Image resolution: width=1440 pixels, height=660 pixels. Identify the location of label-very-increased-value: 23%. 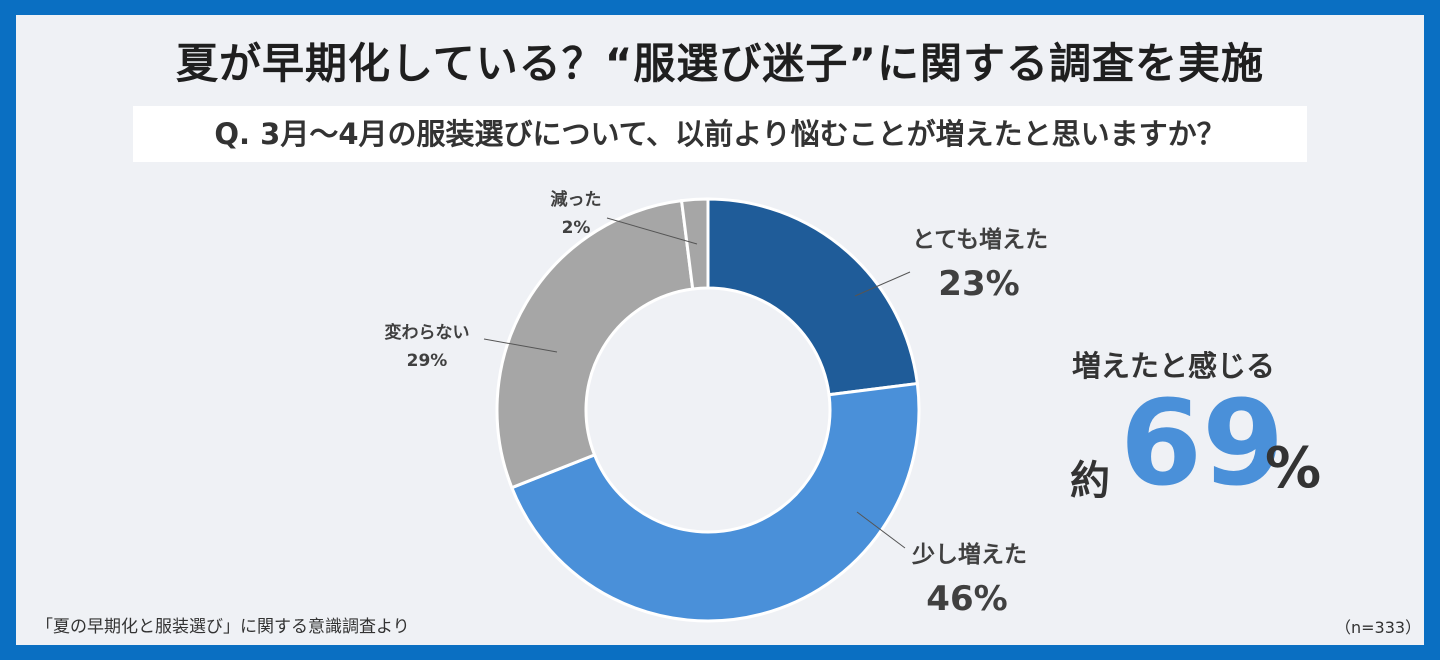
(979, 284).